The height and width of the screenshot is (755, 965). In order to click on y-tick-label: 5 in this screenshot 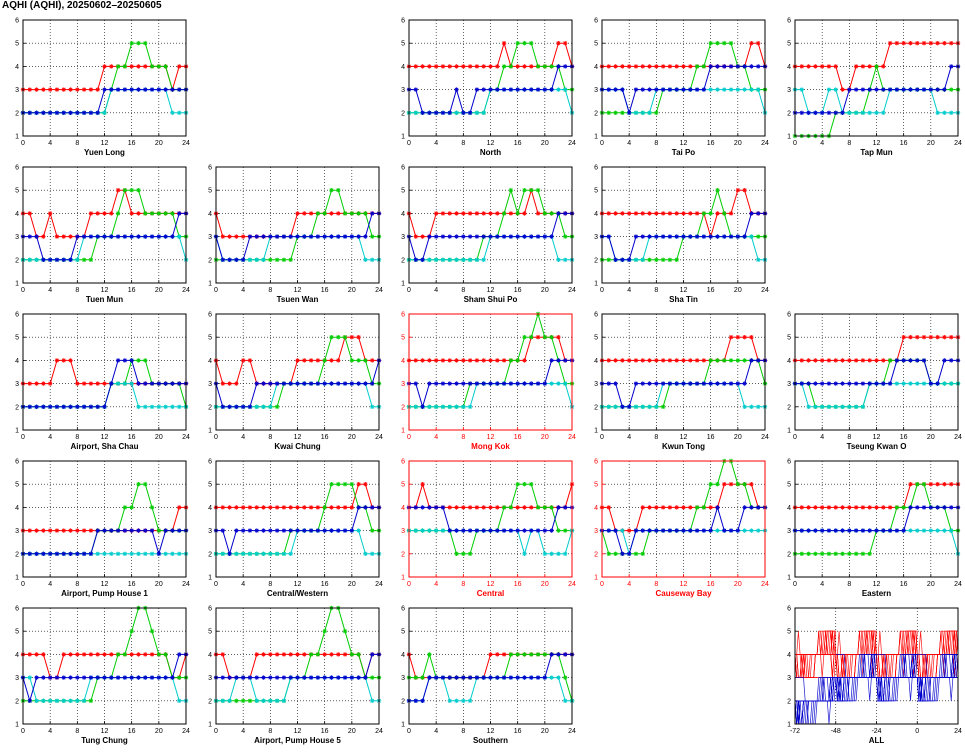, I will do `click(789, 338)`.